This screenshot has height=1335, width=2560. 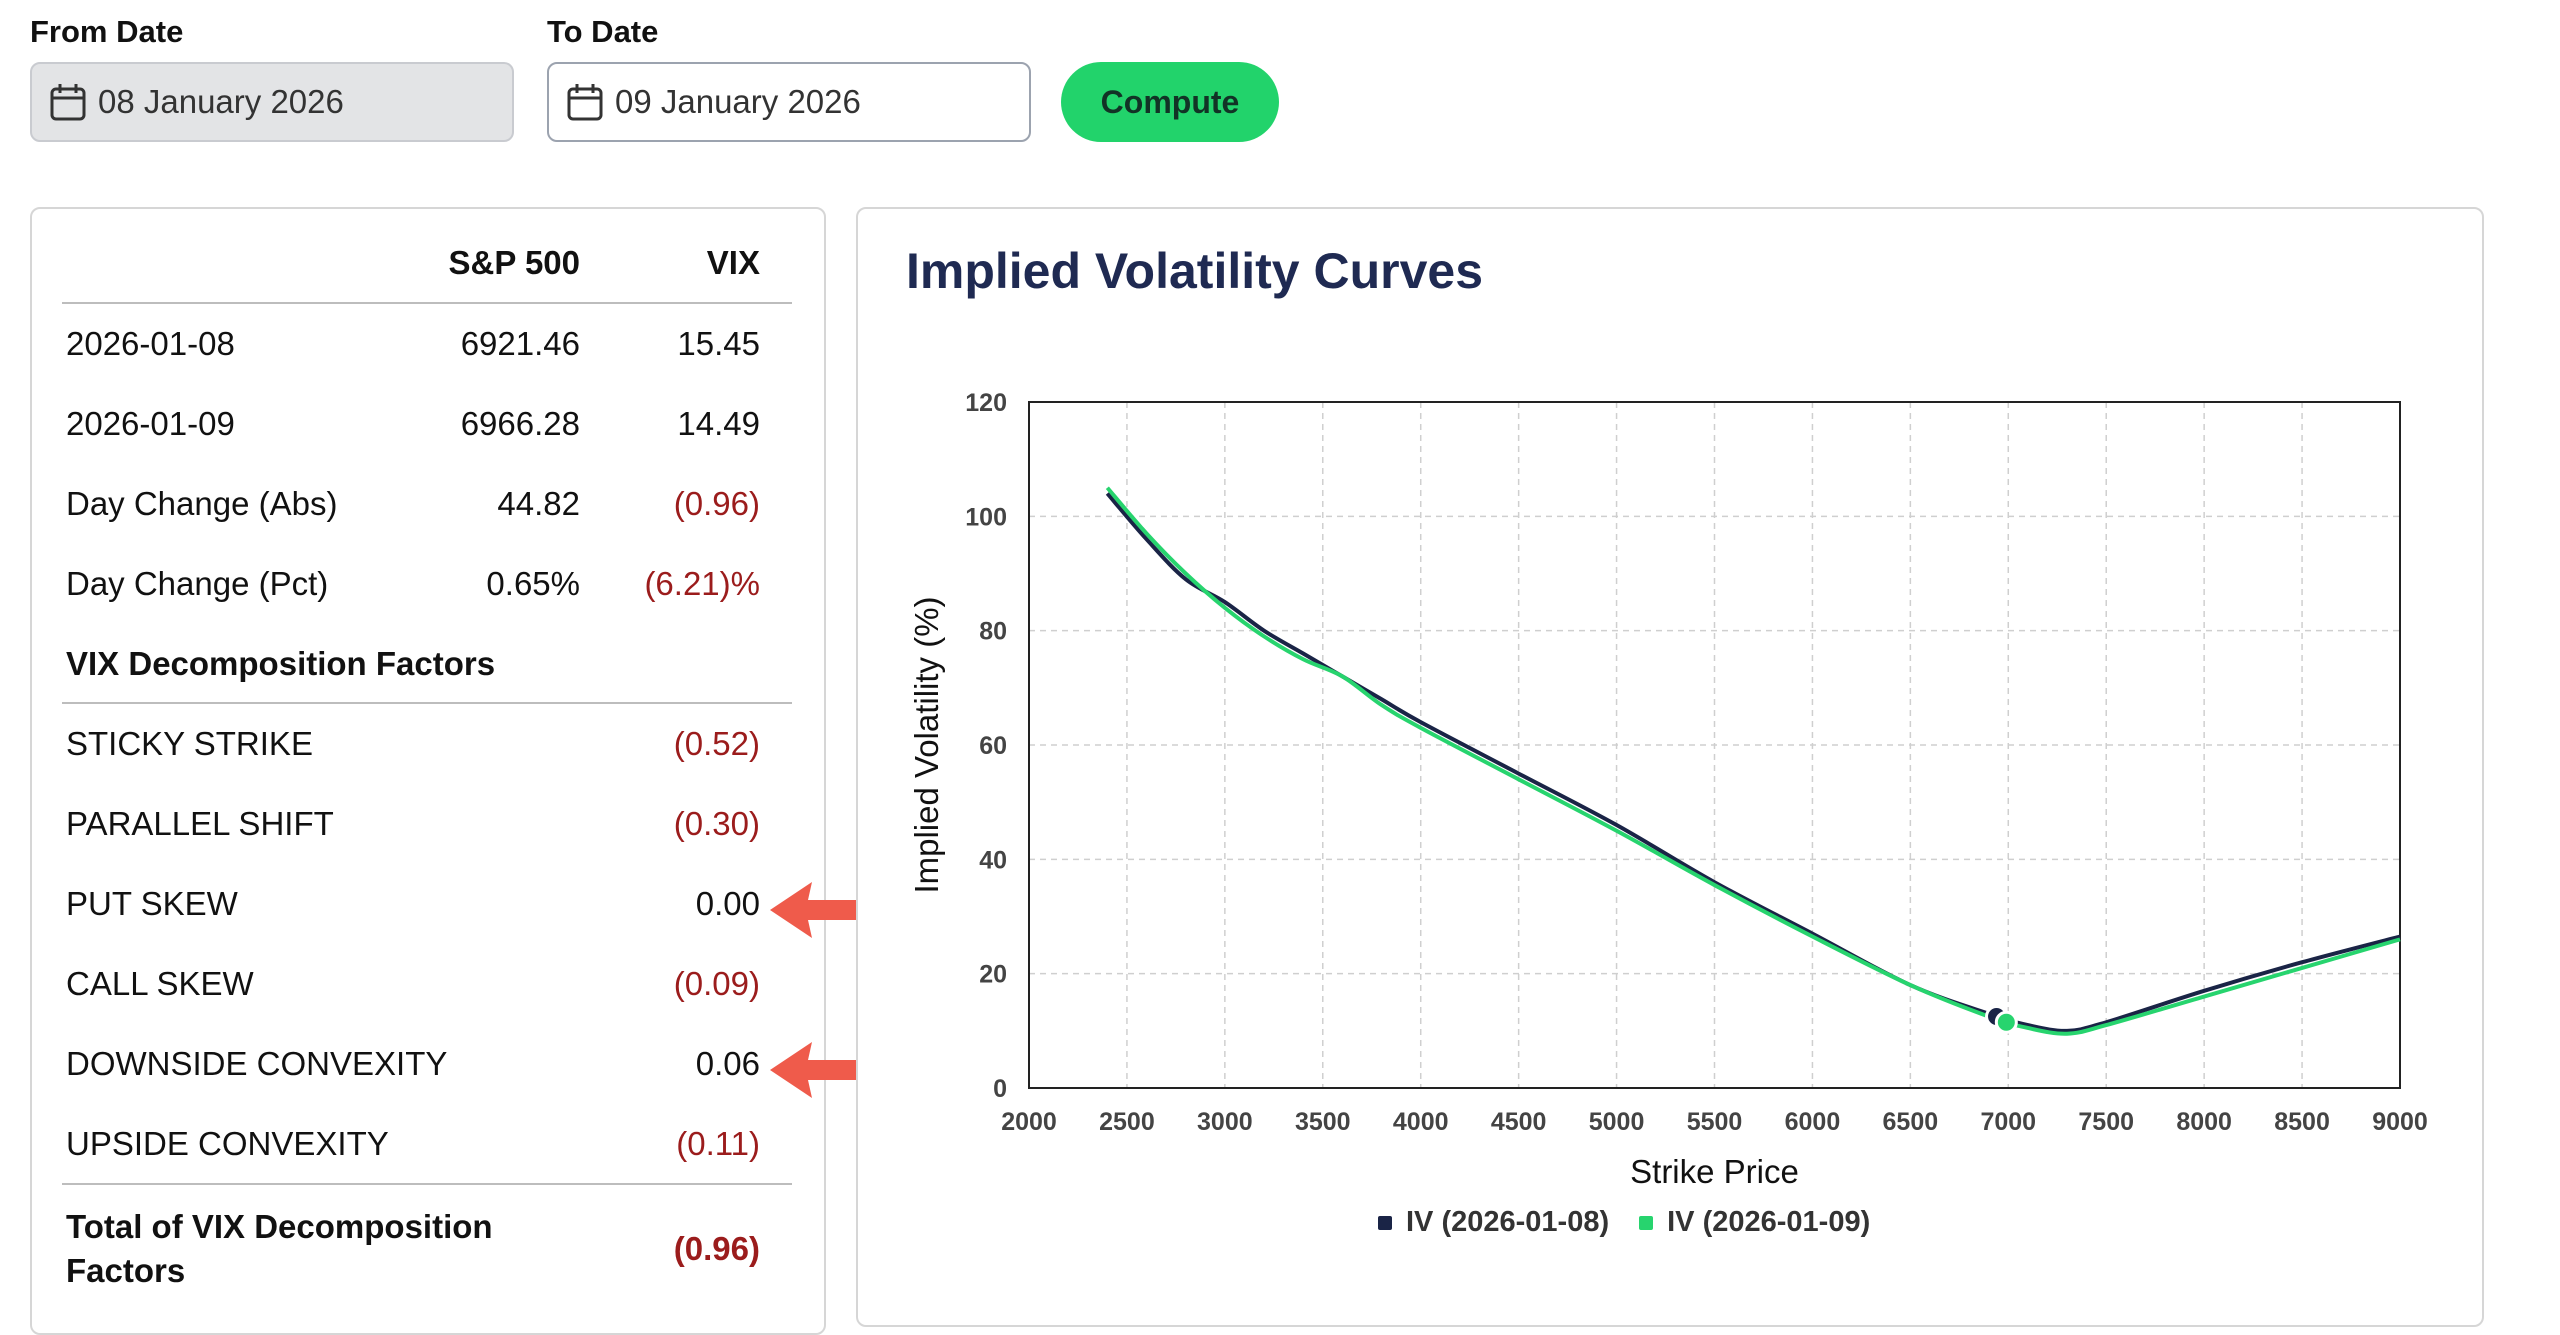 I want to click on from-date-input: 08 January 2026, so click(x=272, y=102).